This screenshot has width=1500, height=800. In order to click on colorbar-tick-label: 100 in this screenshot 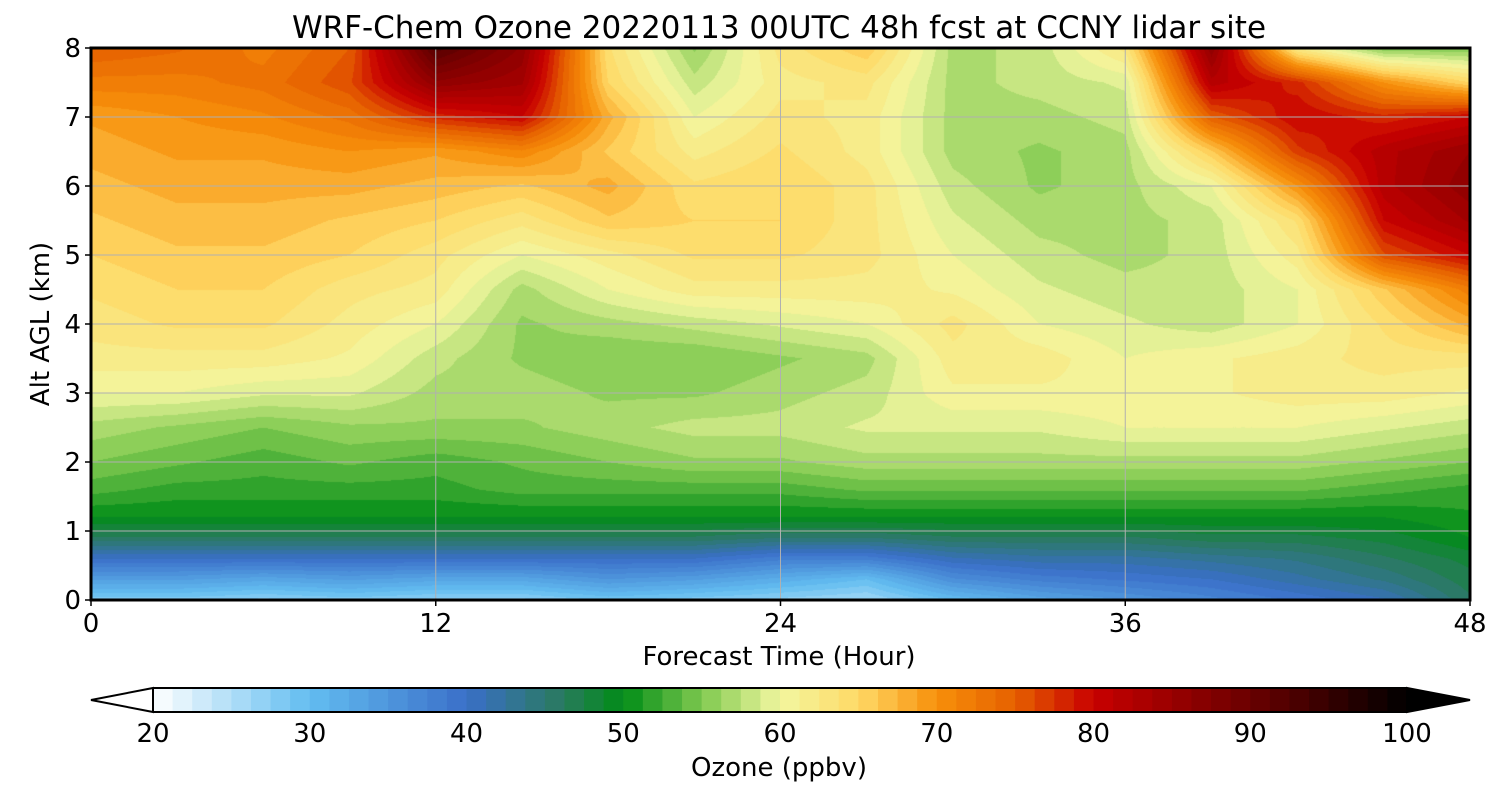, I will do `click(1407, 734)`.